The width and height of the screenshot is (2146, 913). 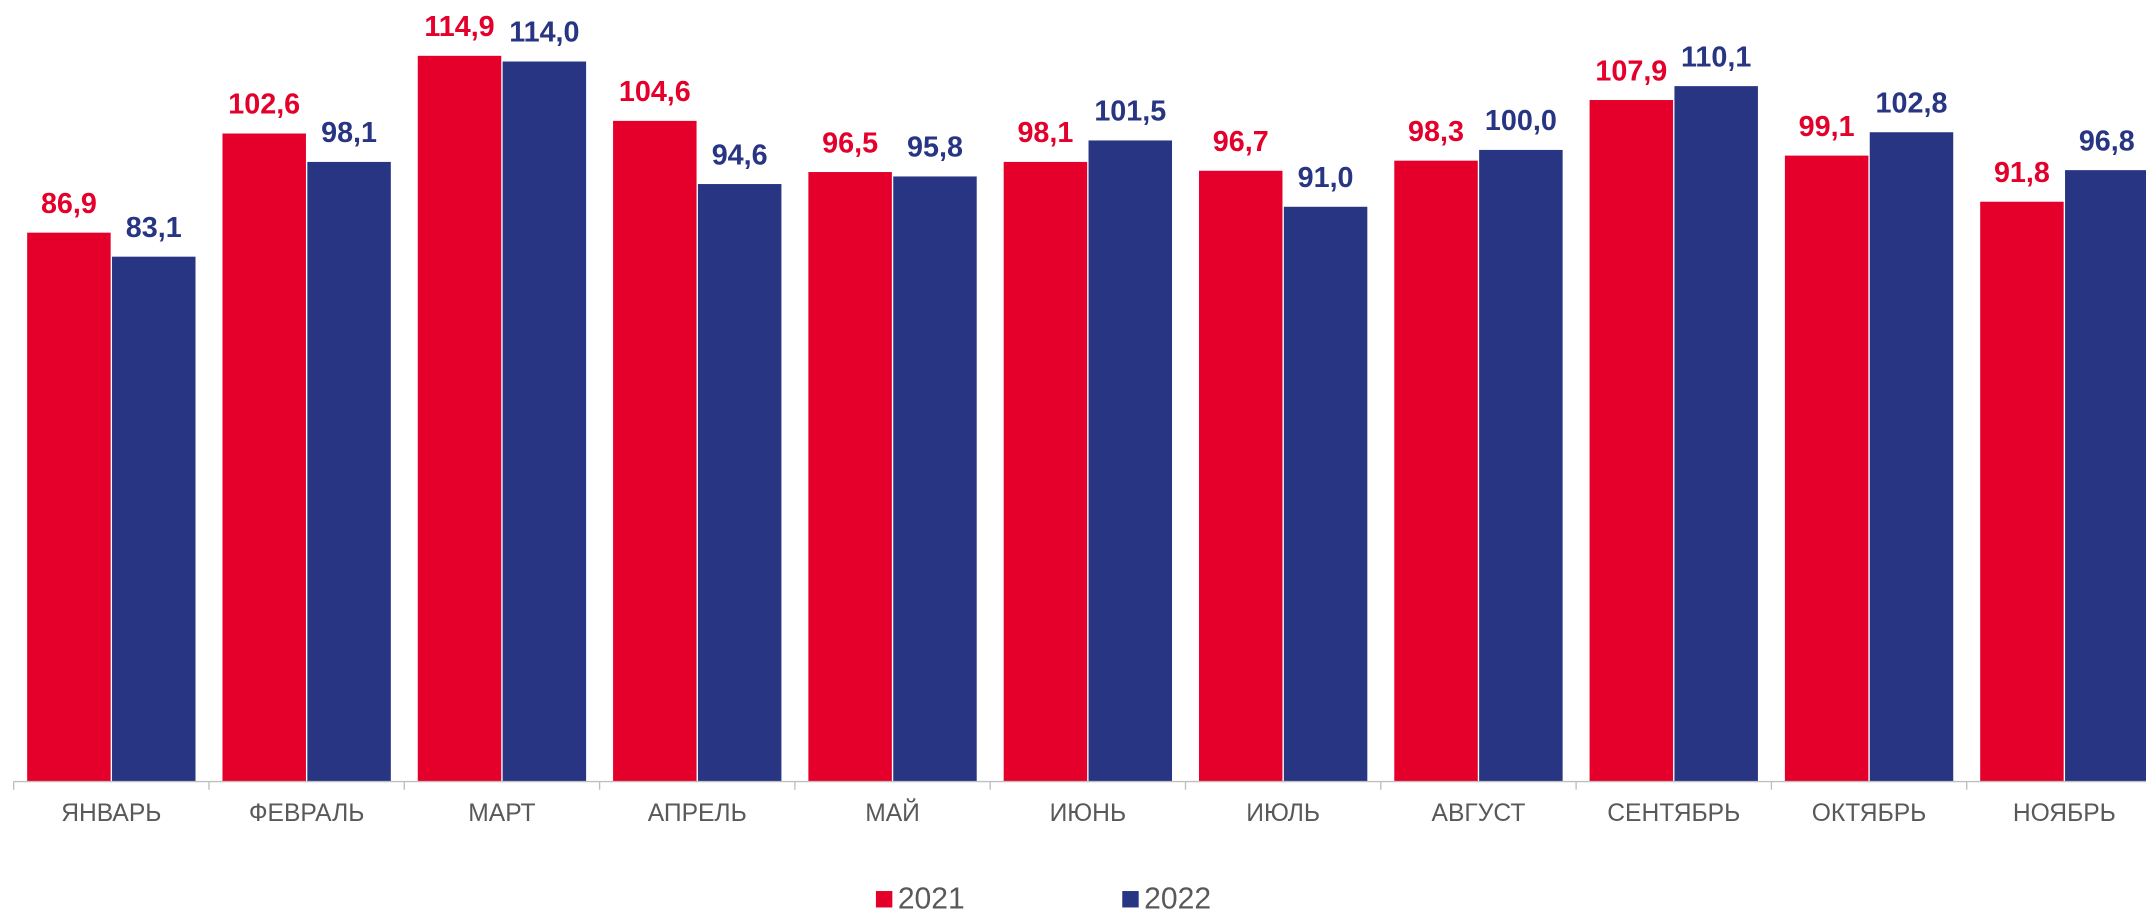 I want to click on data-label: 94,6, so click(x=740, y=155).